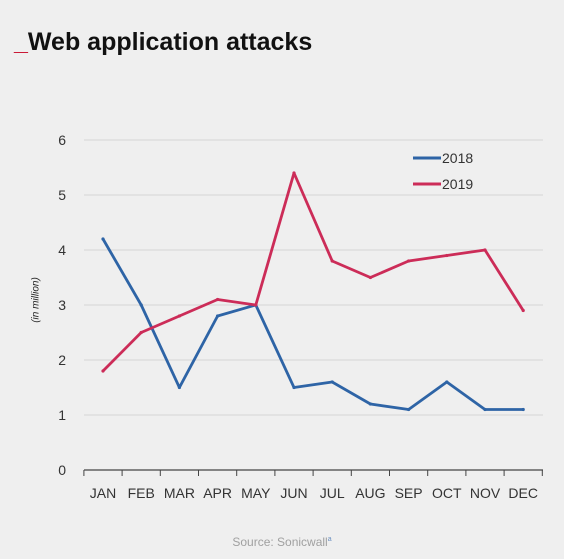 This screenshot has width=564, height=559. I want to click on data-point-2019-jun, so click(294, 173).